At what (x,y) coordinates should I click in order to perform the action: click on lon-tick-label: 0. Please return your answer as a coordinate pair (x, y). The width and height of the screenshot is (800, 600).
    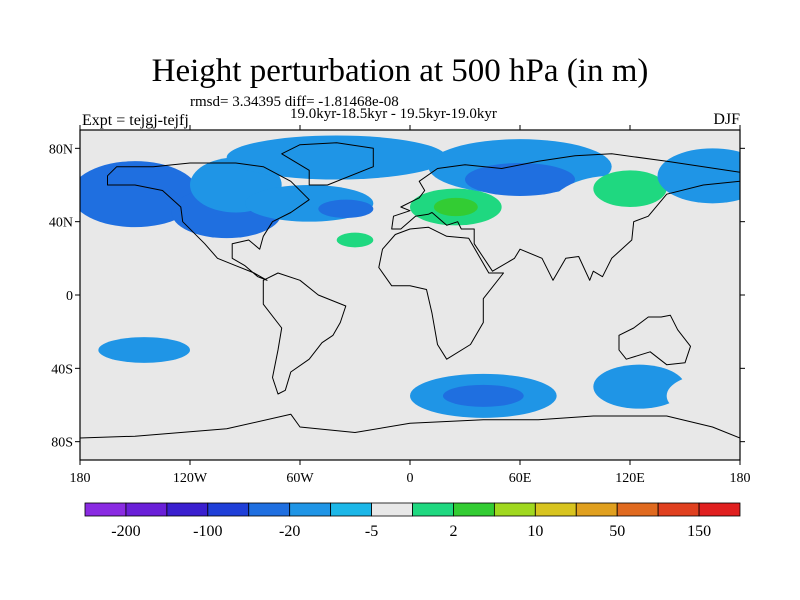
    Looking at the image, I should click on (410, 478).